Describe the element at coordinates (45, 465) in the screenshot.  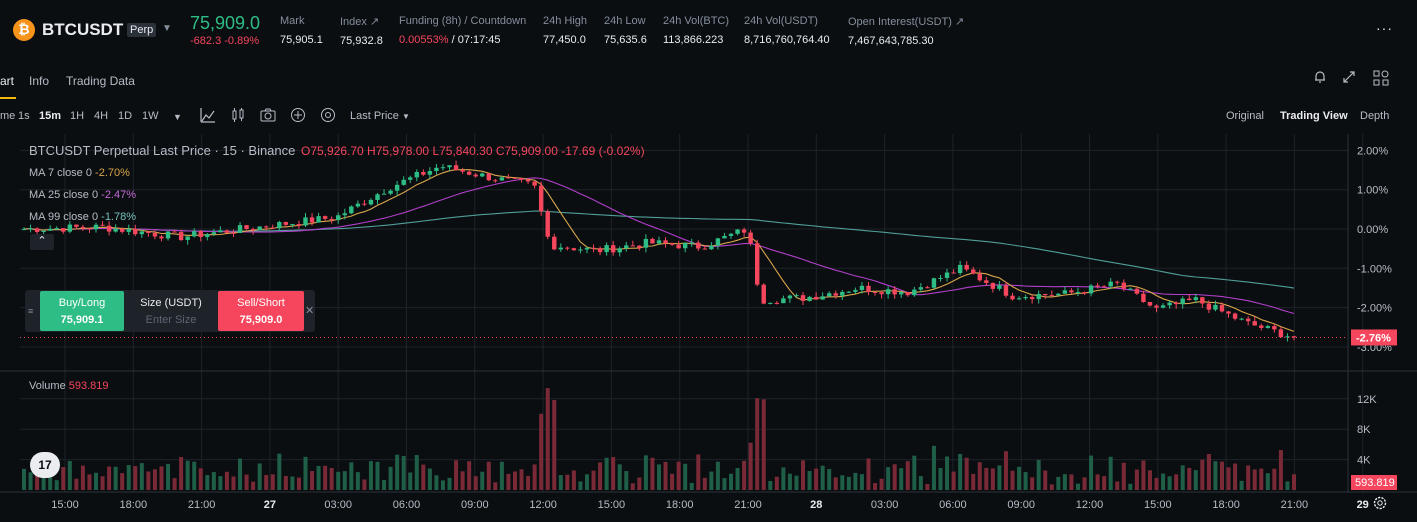
I see `tradingview-logo: 17` at that location.